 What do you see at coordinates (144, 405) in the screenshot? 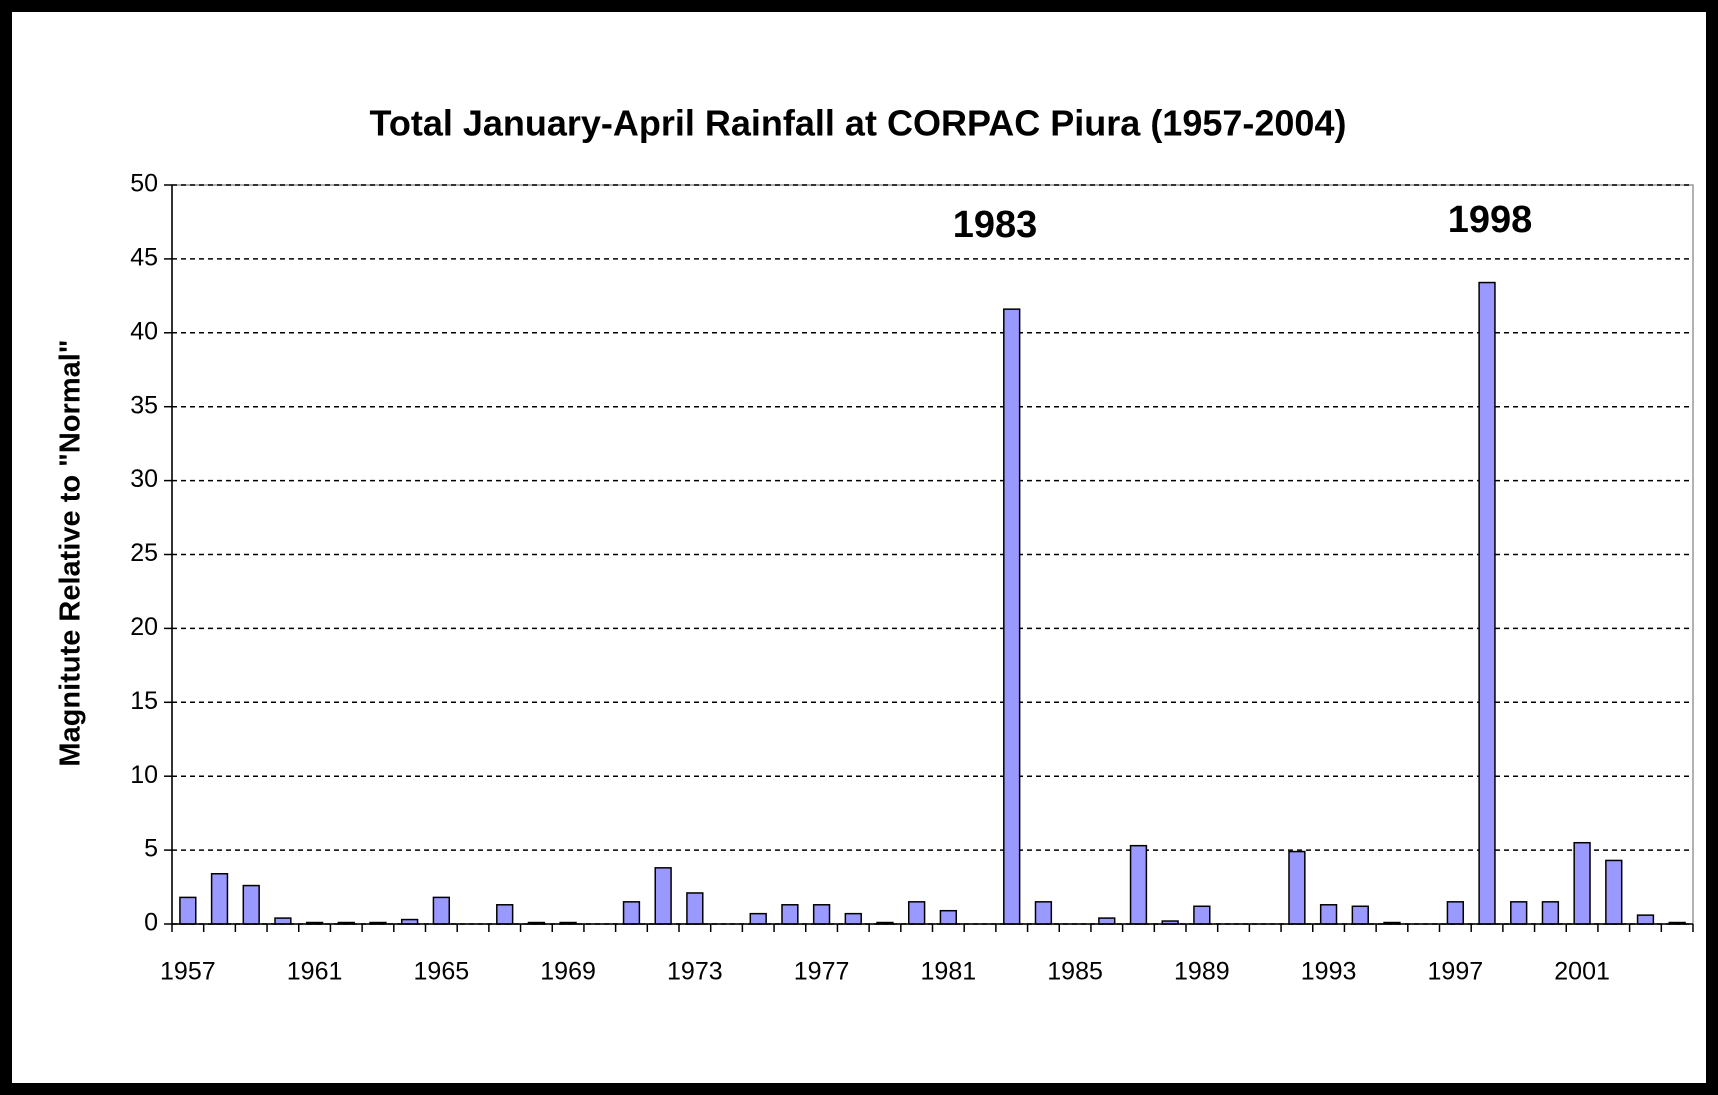
I see `y-tick-label: 35` at bounding box center [144, 405].